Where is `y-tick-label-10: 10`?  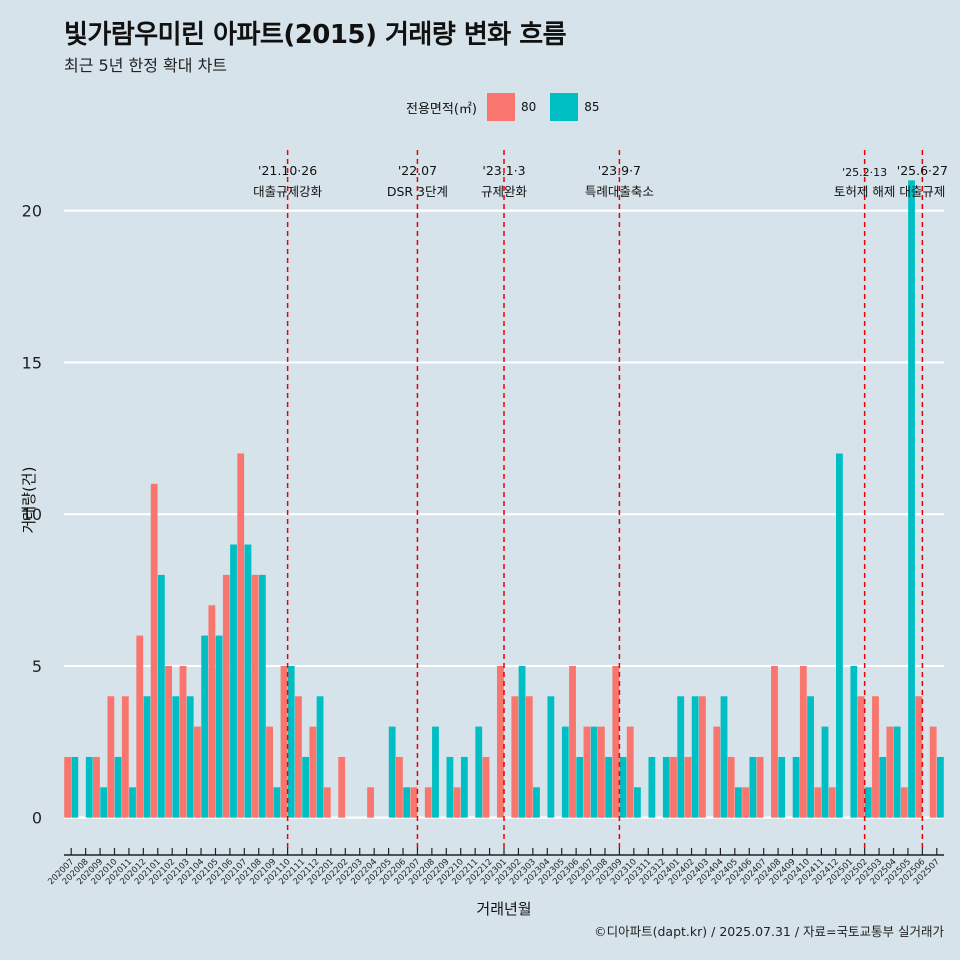
y-tick-label-10: 10 is located at coordinates (32, 514).